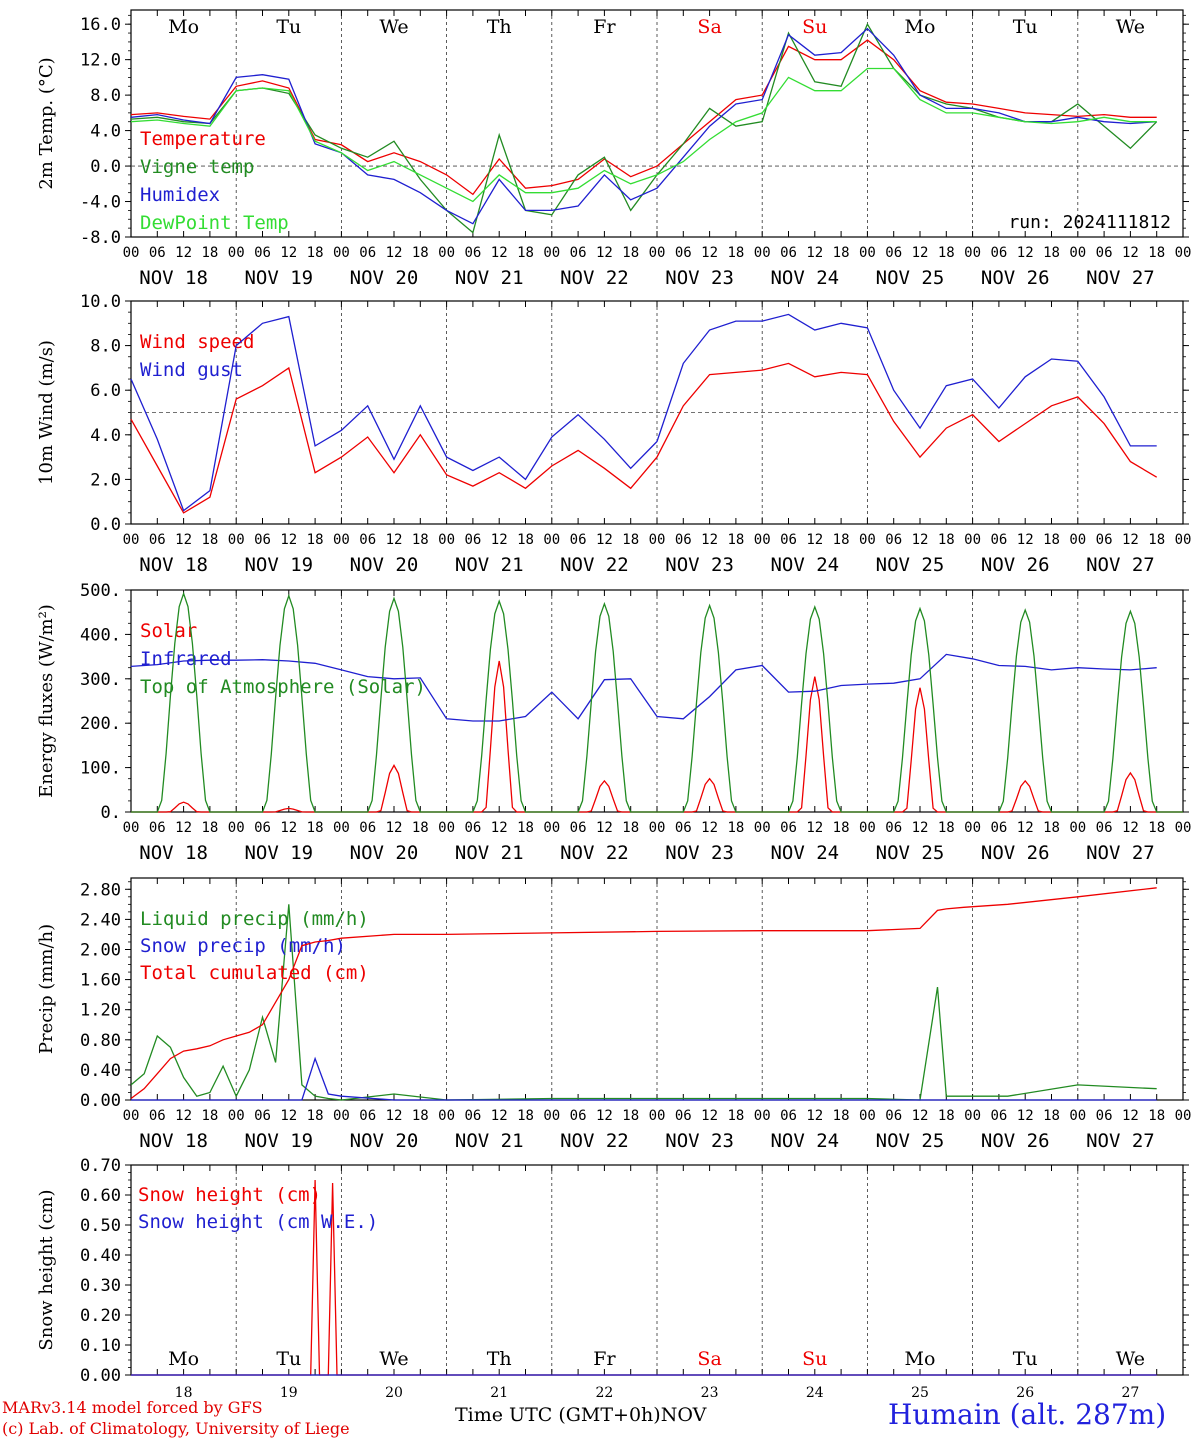 The width and height of the screenshot is (1194, 1440). What do you see at coordinates (1130, 1359) in the screenshot?
I see `weekday-label: We` at bounding box center [1130, 1359].